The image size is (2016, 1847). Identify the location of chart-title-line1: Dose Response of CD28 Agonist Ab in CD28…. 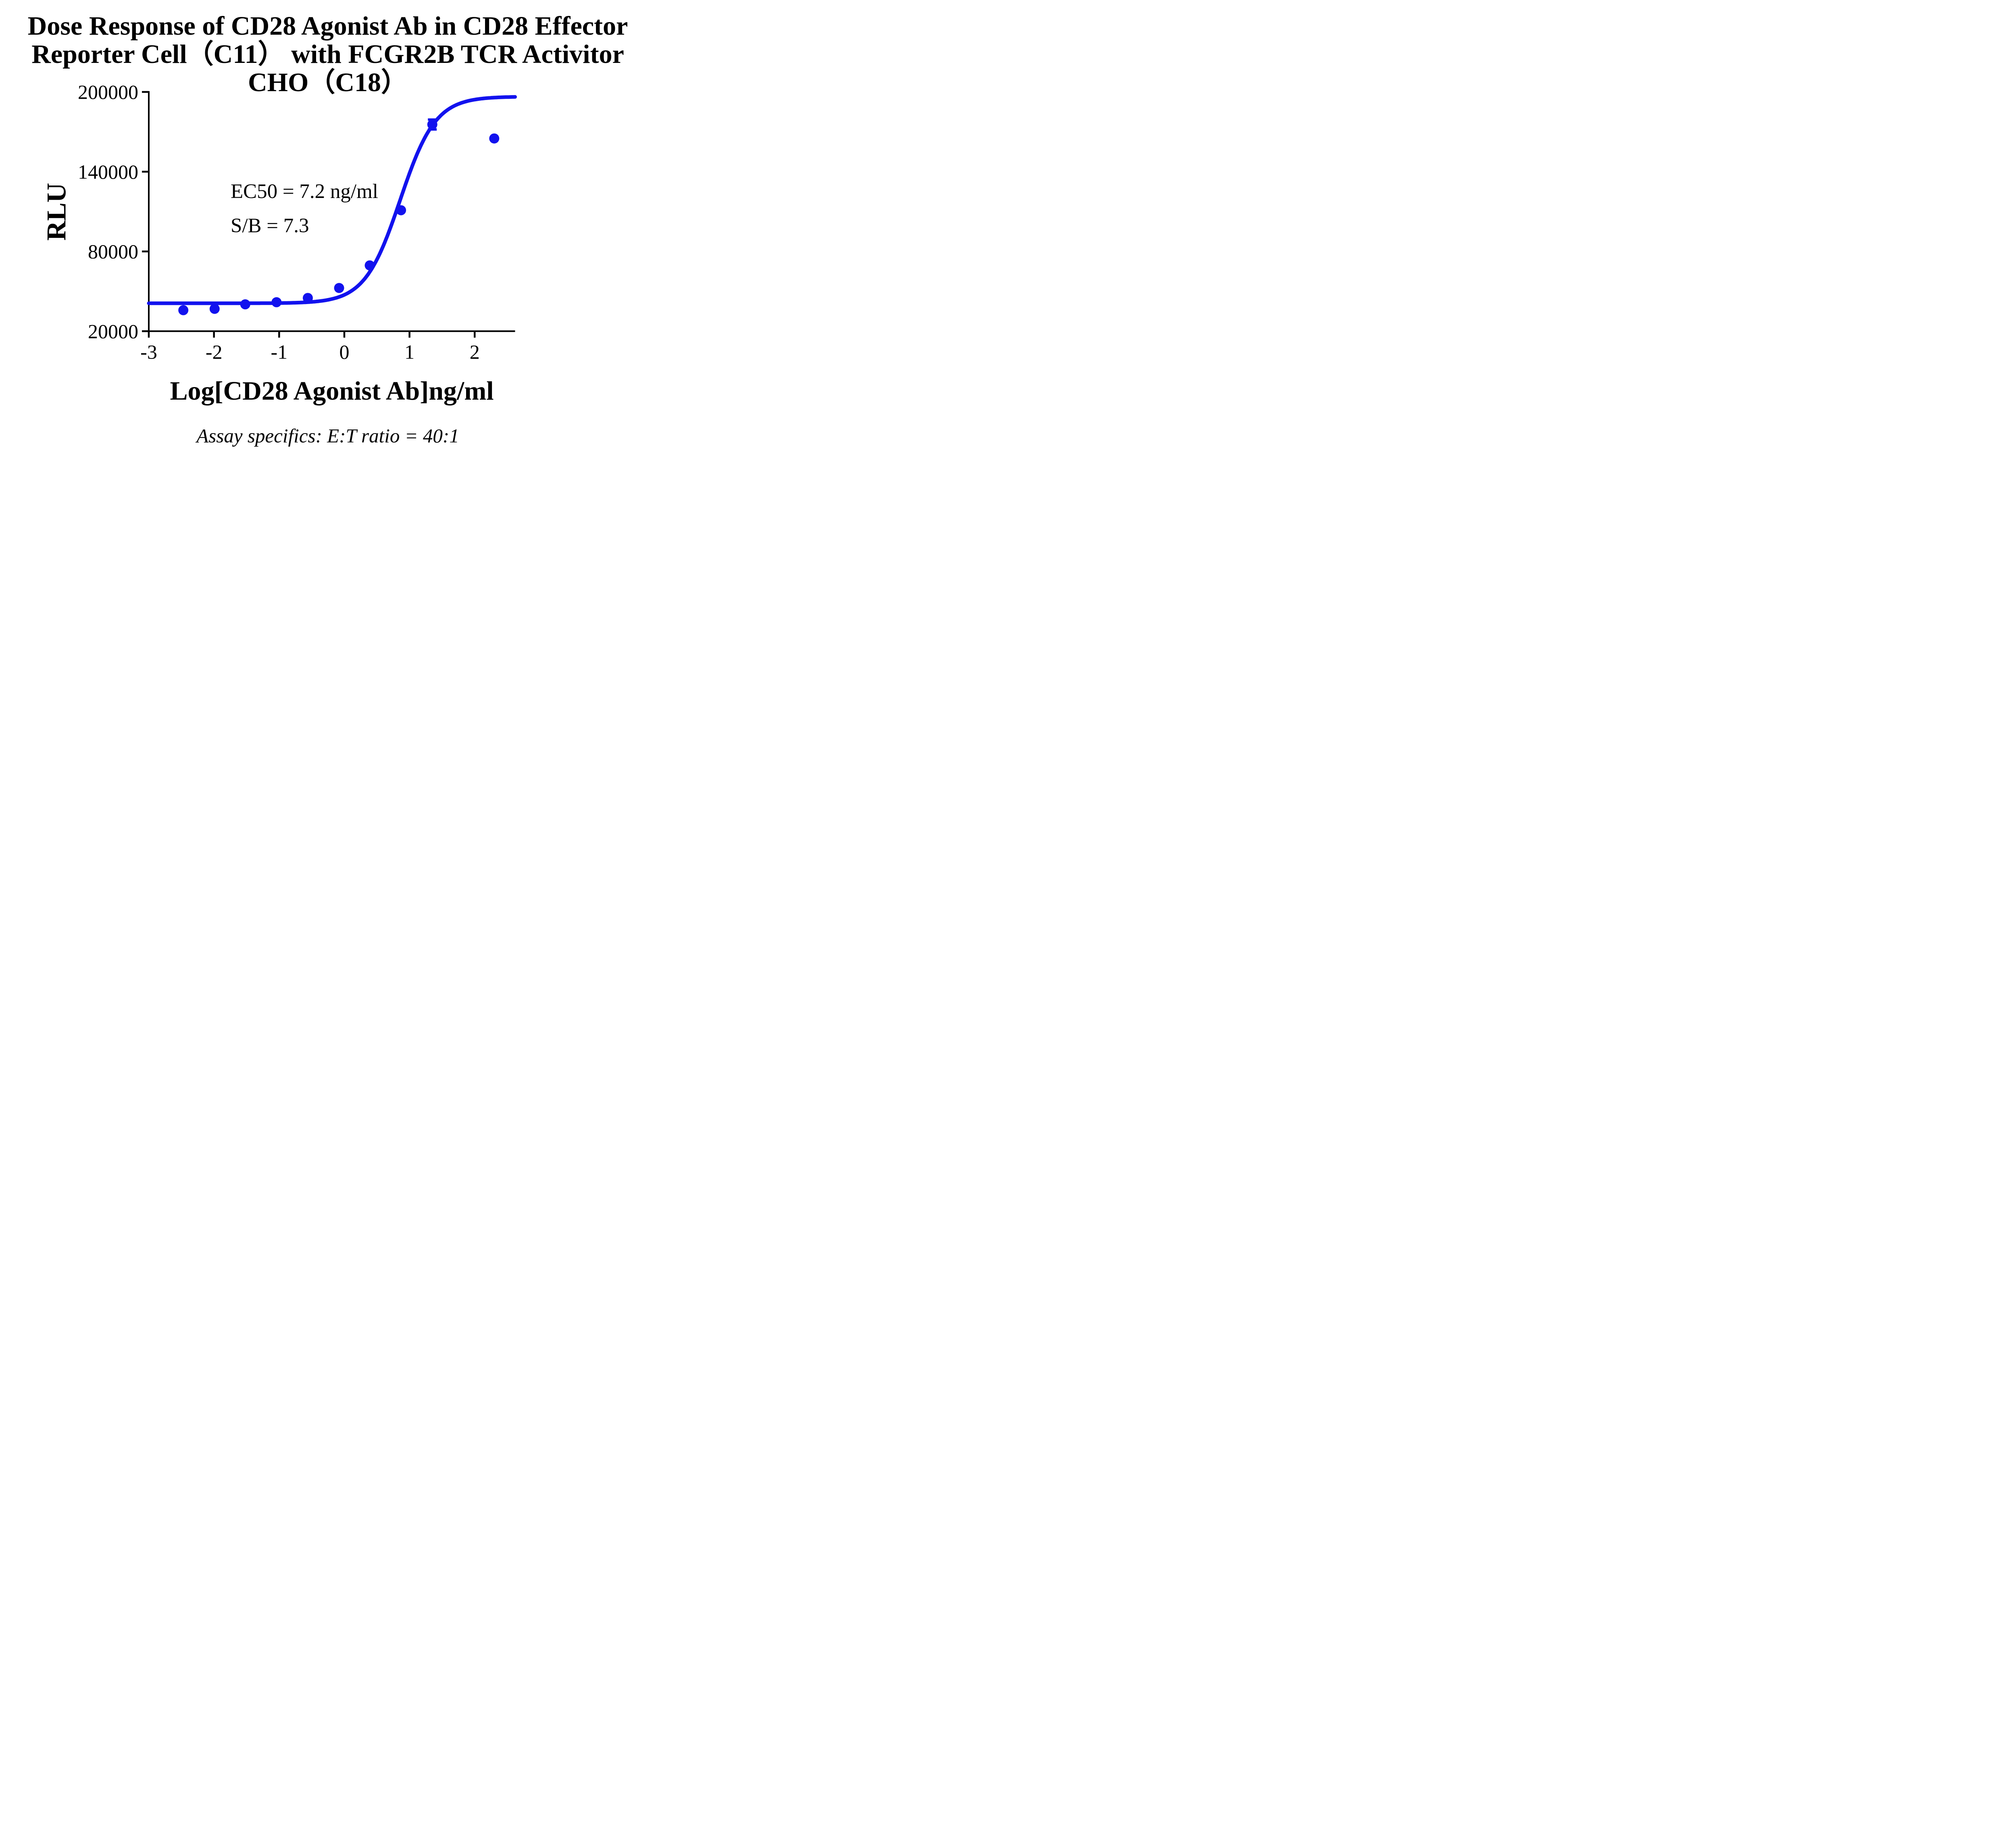
(327, 26).